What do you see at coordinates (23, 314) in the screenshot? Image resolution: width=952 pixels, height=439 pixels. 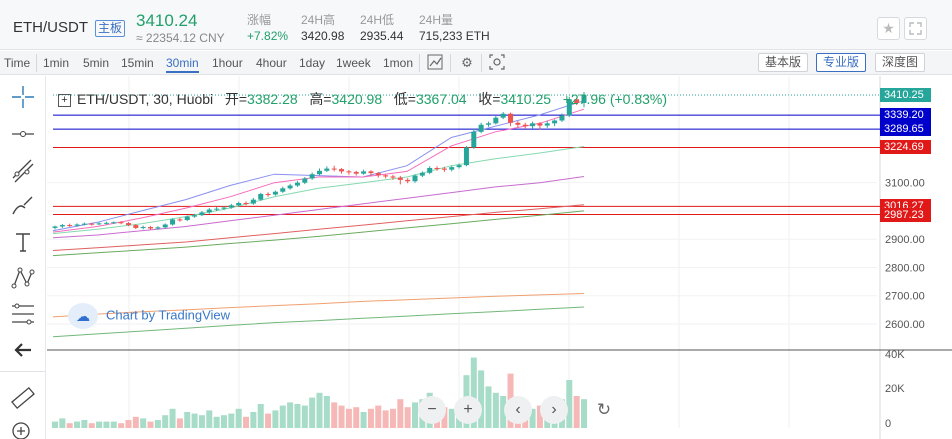 I see `fib-icon` at bounding box center [23, 314].